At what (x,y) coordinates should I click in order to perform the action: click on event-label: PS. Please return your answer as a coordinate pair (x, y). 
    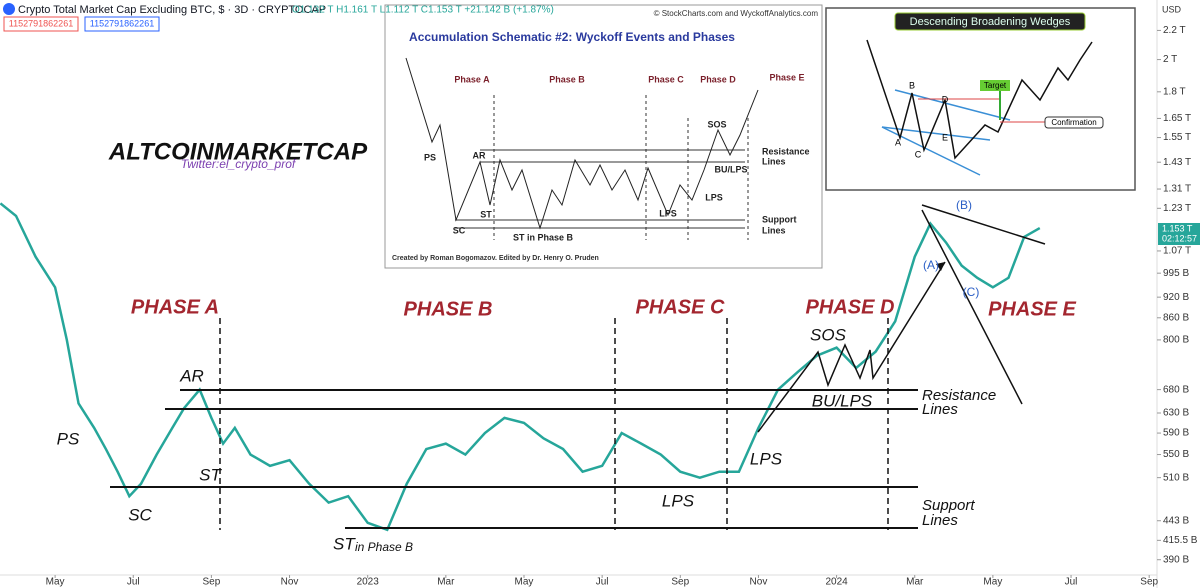
    Looking at the image, I should click on (68, 438).